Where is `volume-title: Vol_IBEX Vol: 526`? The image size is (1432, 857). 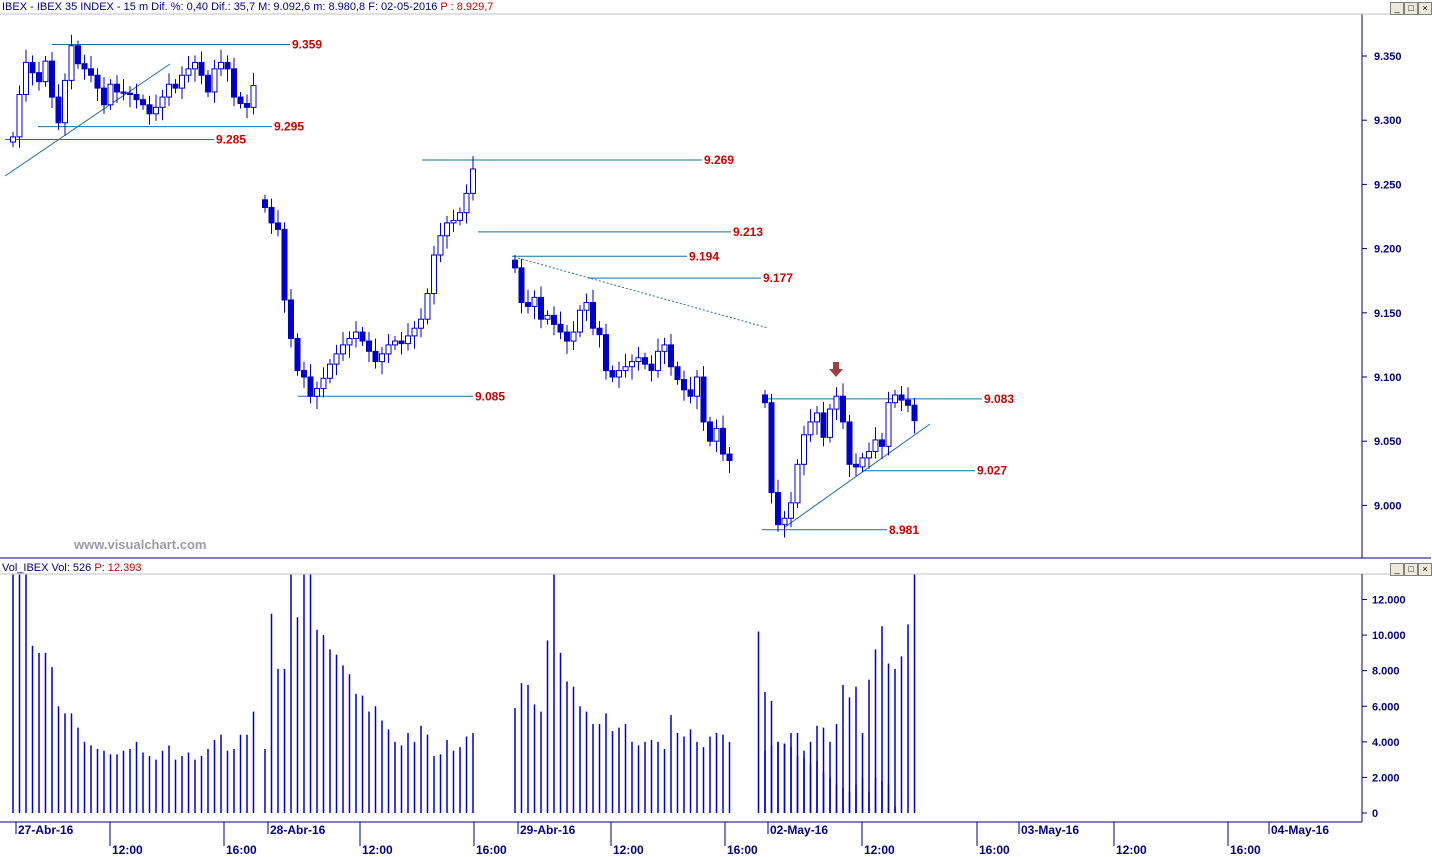
volume-title: Vol_IBEX Vol: 526 is located at coordinates (47, 568).